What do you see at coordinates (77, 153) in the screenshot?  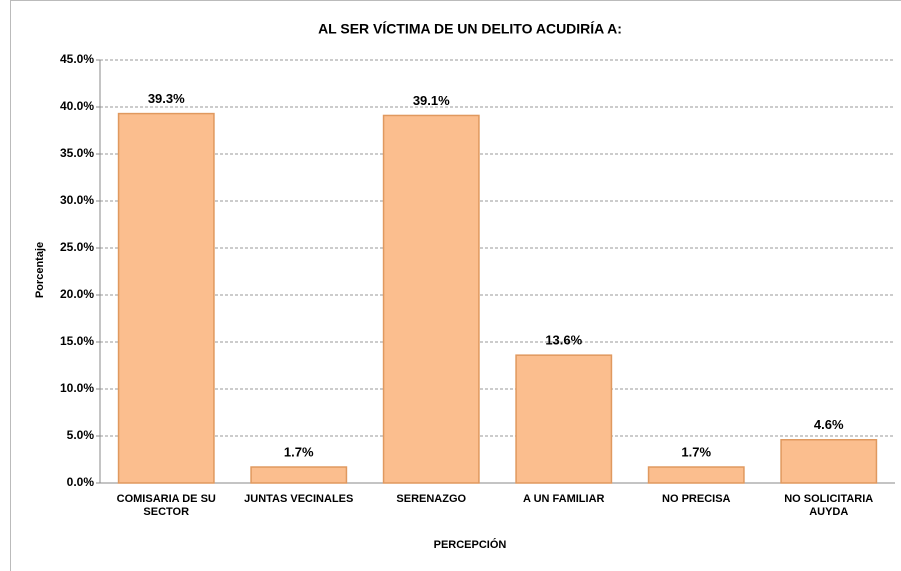 I see `y-tick-label: 35.0%` at bounding box center [77, 153].